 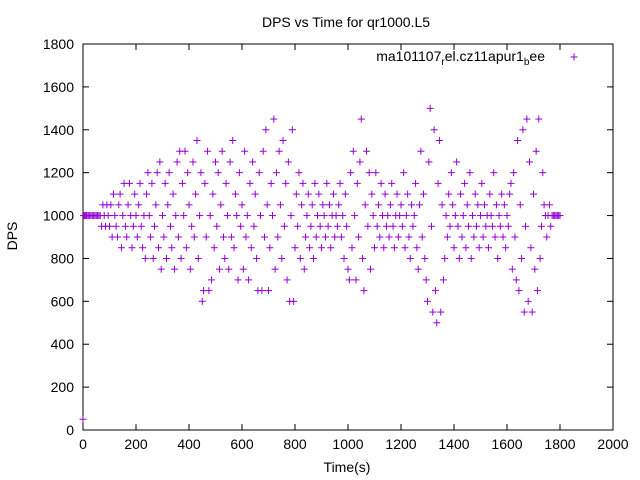 What do you see at coordinates (477, 58) in the screenshot?
I see `legend: ma101107rel.cz11apur1bee` at bounding box center [477, 58].